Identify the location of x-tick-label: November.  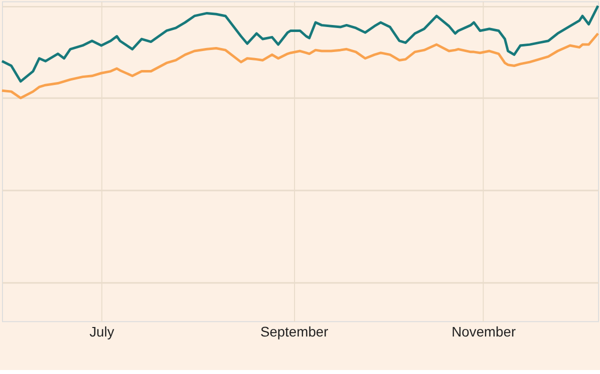
(484, 331).